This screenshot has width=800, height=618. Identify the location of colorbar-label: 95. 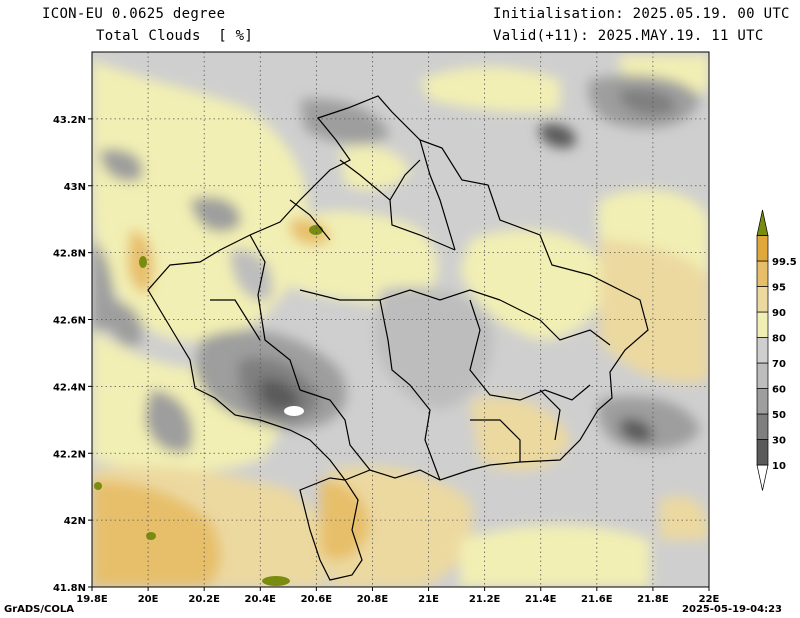
(779, 288).